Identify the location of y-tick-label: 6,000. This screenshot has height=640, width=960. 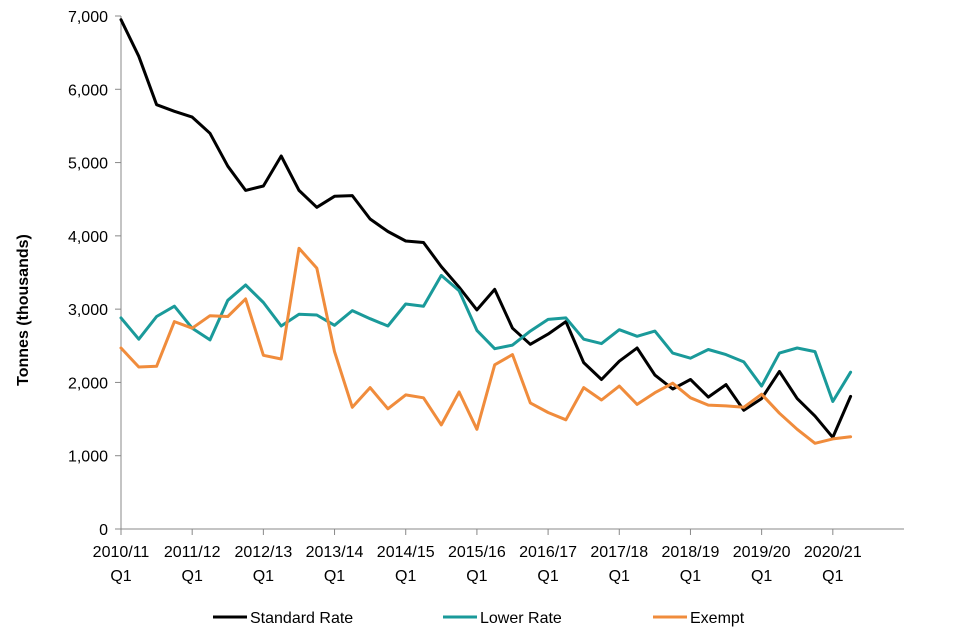
(88, 90).